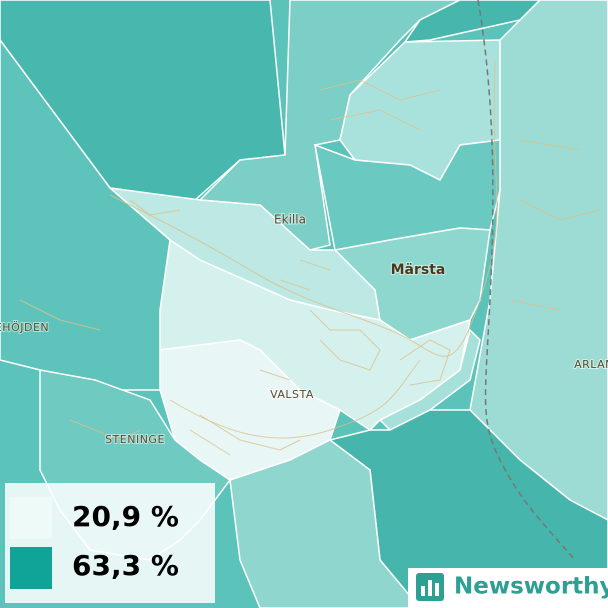  What do you see at coordinates (418, 270) in the screenshot?
I see `place-label: Märsta` at bounding box center [418, 270].